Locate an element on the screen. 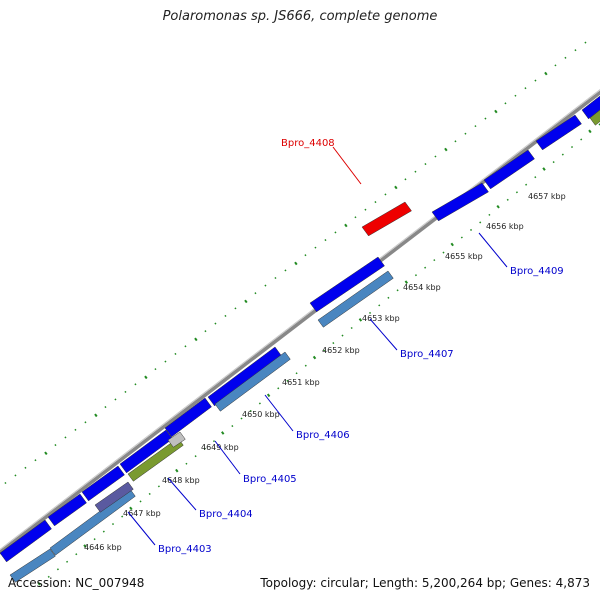  tick-label: 4651 kbp is located at coordinates (301, 382).